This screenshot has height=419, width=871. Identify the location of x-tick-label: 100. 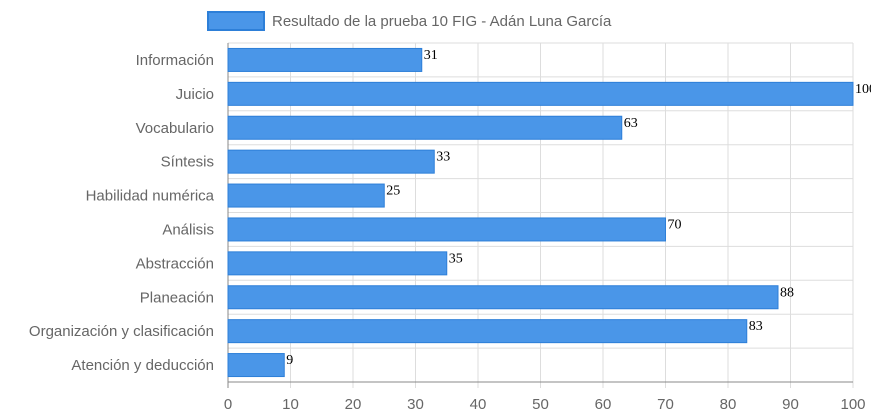
(852, 404).